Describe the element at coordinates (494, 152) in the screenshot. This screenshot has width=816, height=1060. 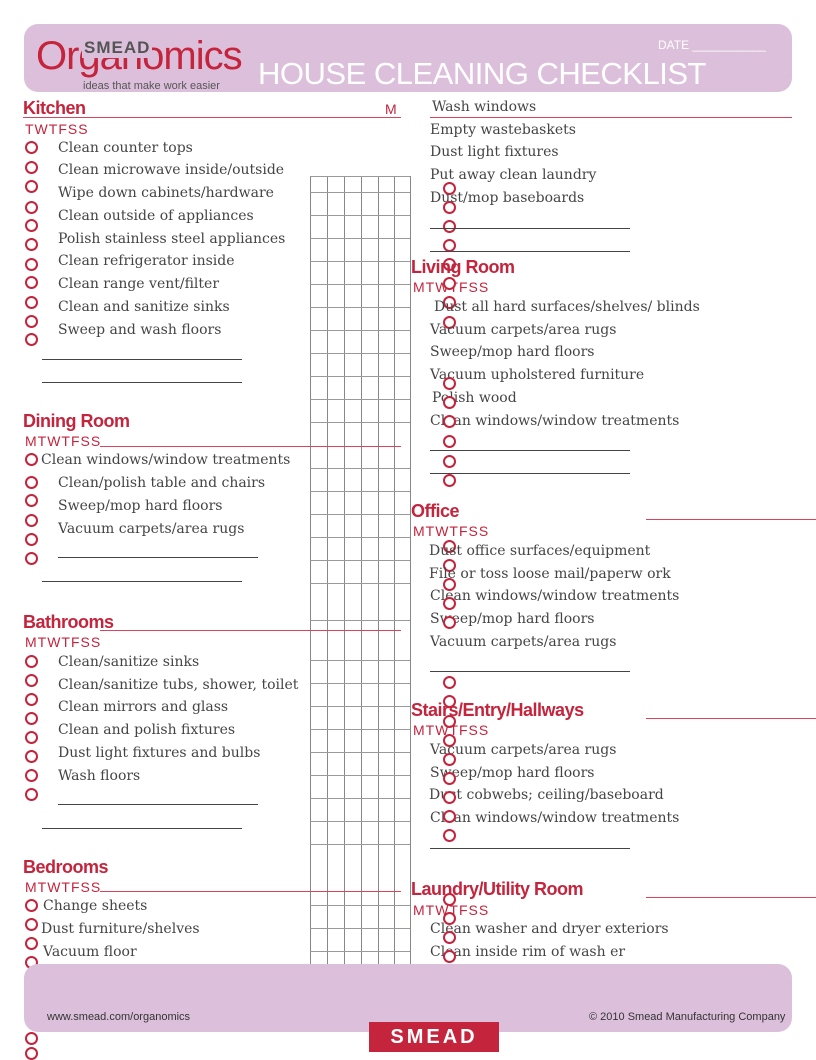
I see `task-item: Dust light fixtures` at that location.